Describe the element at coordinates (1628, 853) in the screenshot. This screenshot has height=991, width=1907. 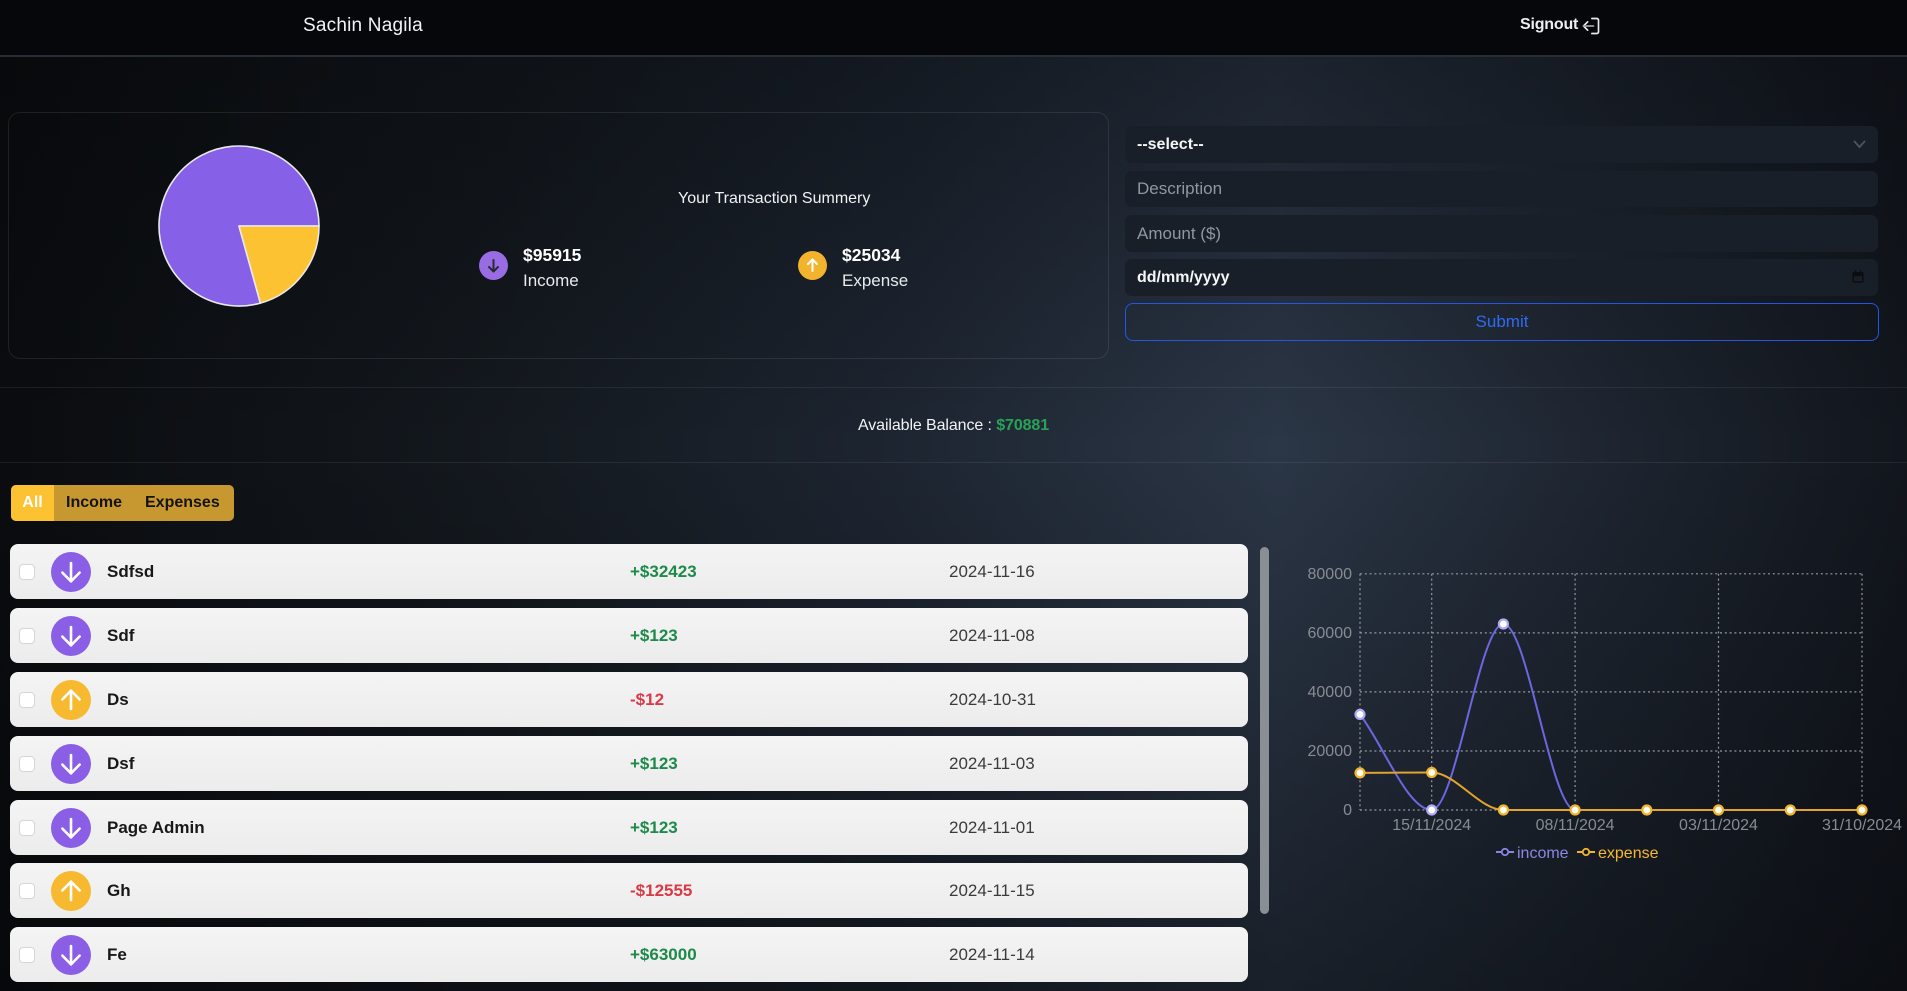
I see `svg-text: expense` at that location.